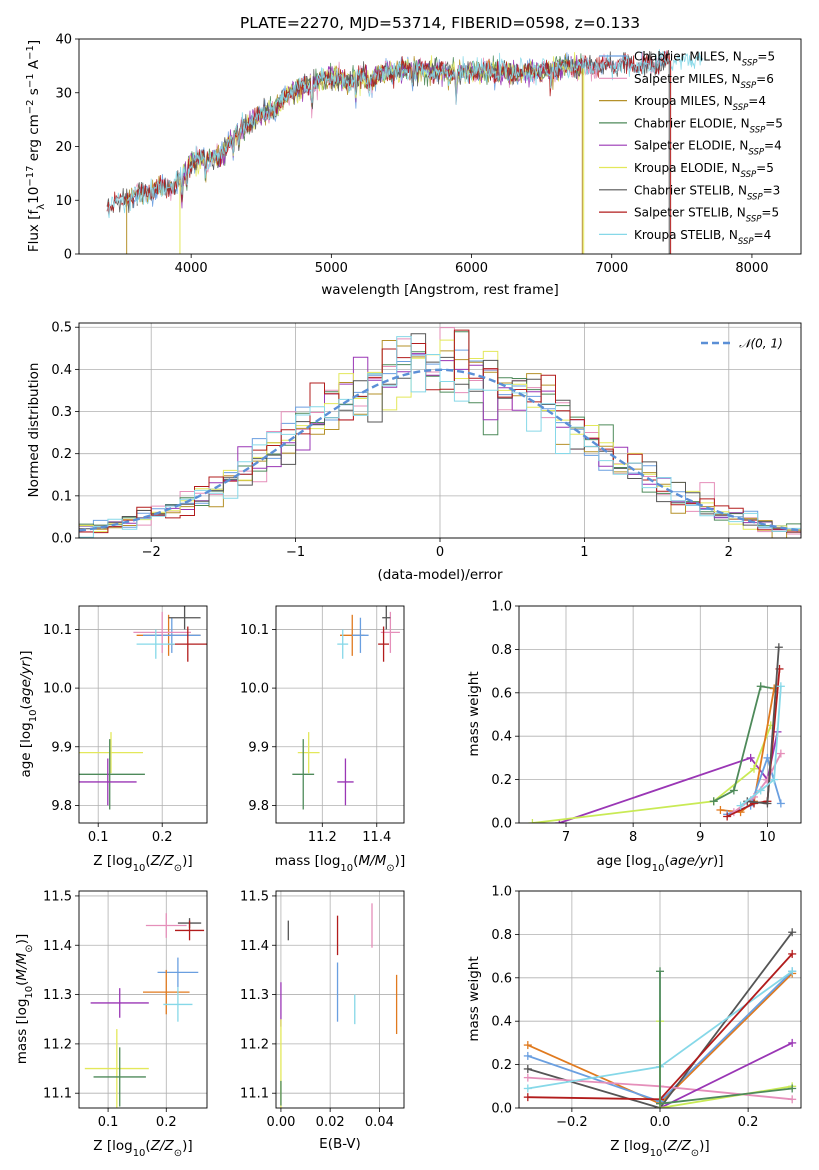  What do you see at coordinates (729, 552) in the screenshot?
I see `x-tick-label: 2` at bounding box center [729, 552].